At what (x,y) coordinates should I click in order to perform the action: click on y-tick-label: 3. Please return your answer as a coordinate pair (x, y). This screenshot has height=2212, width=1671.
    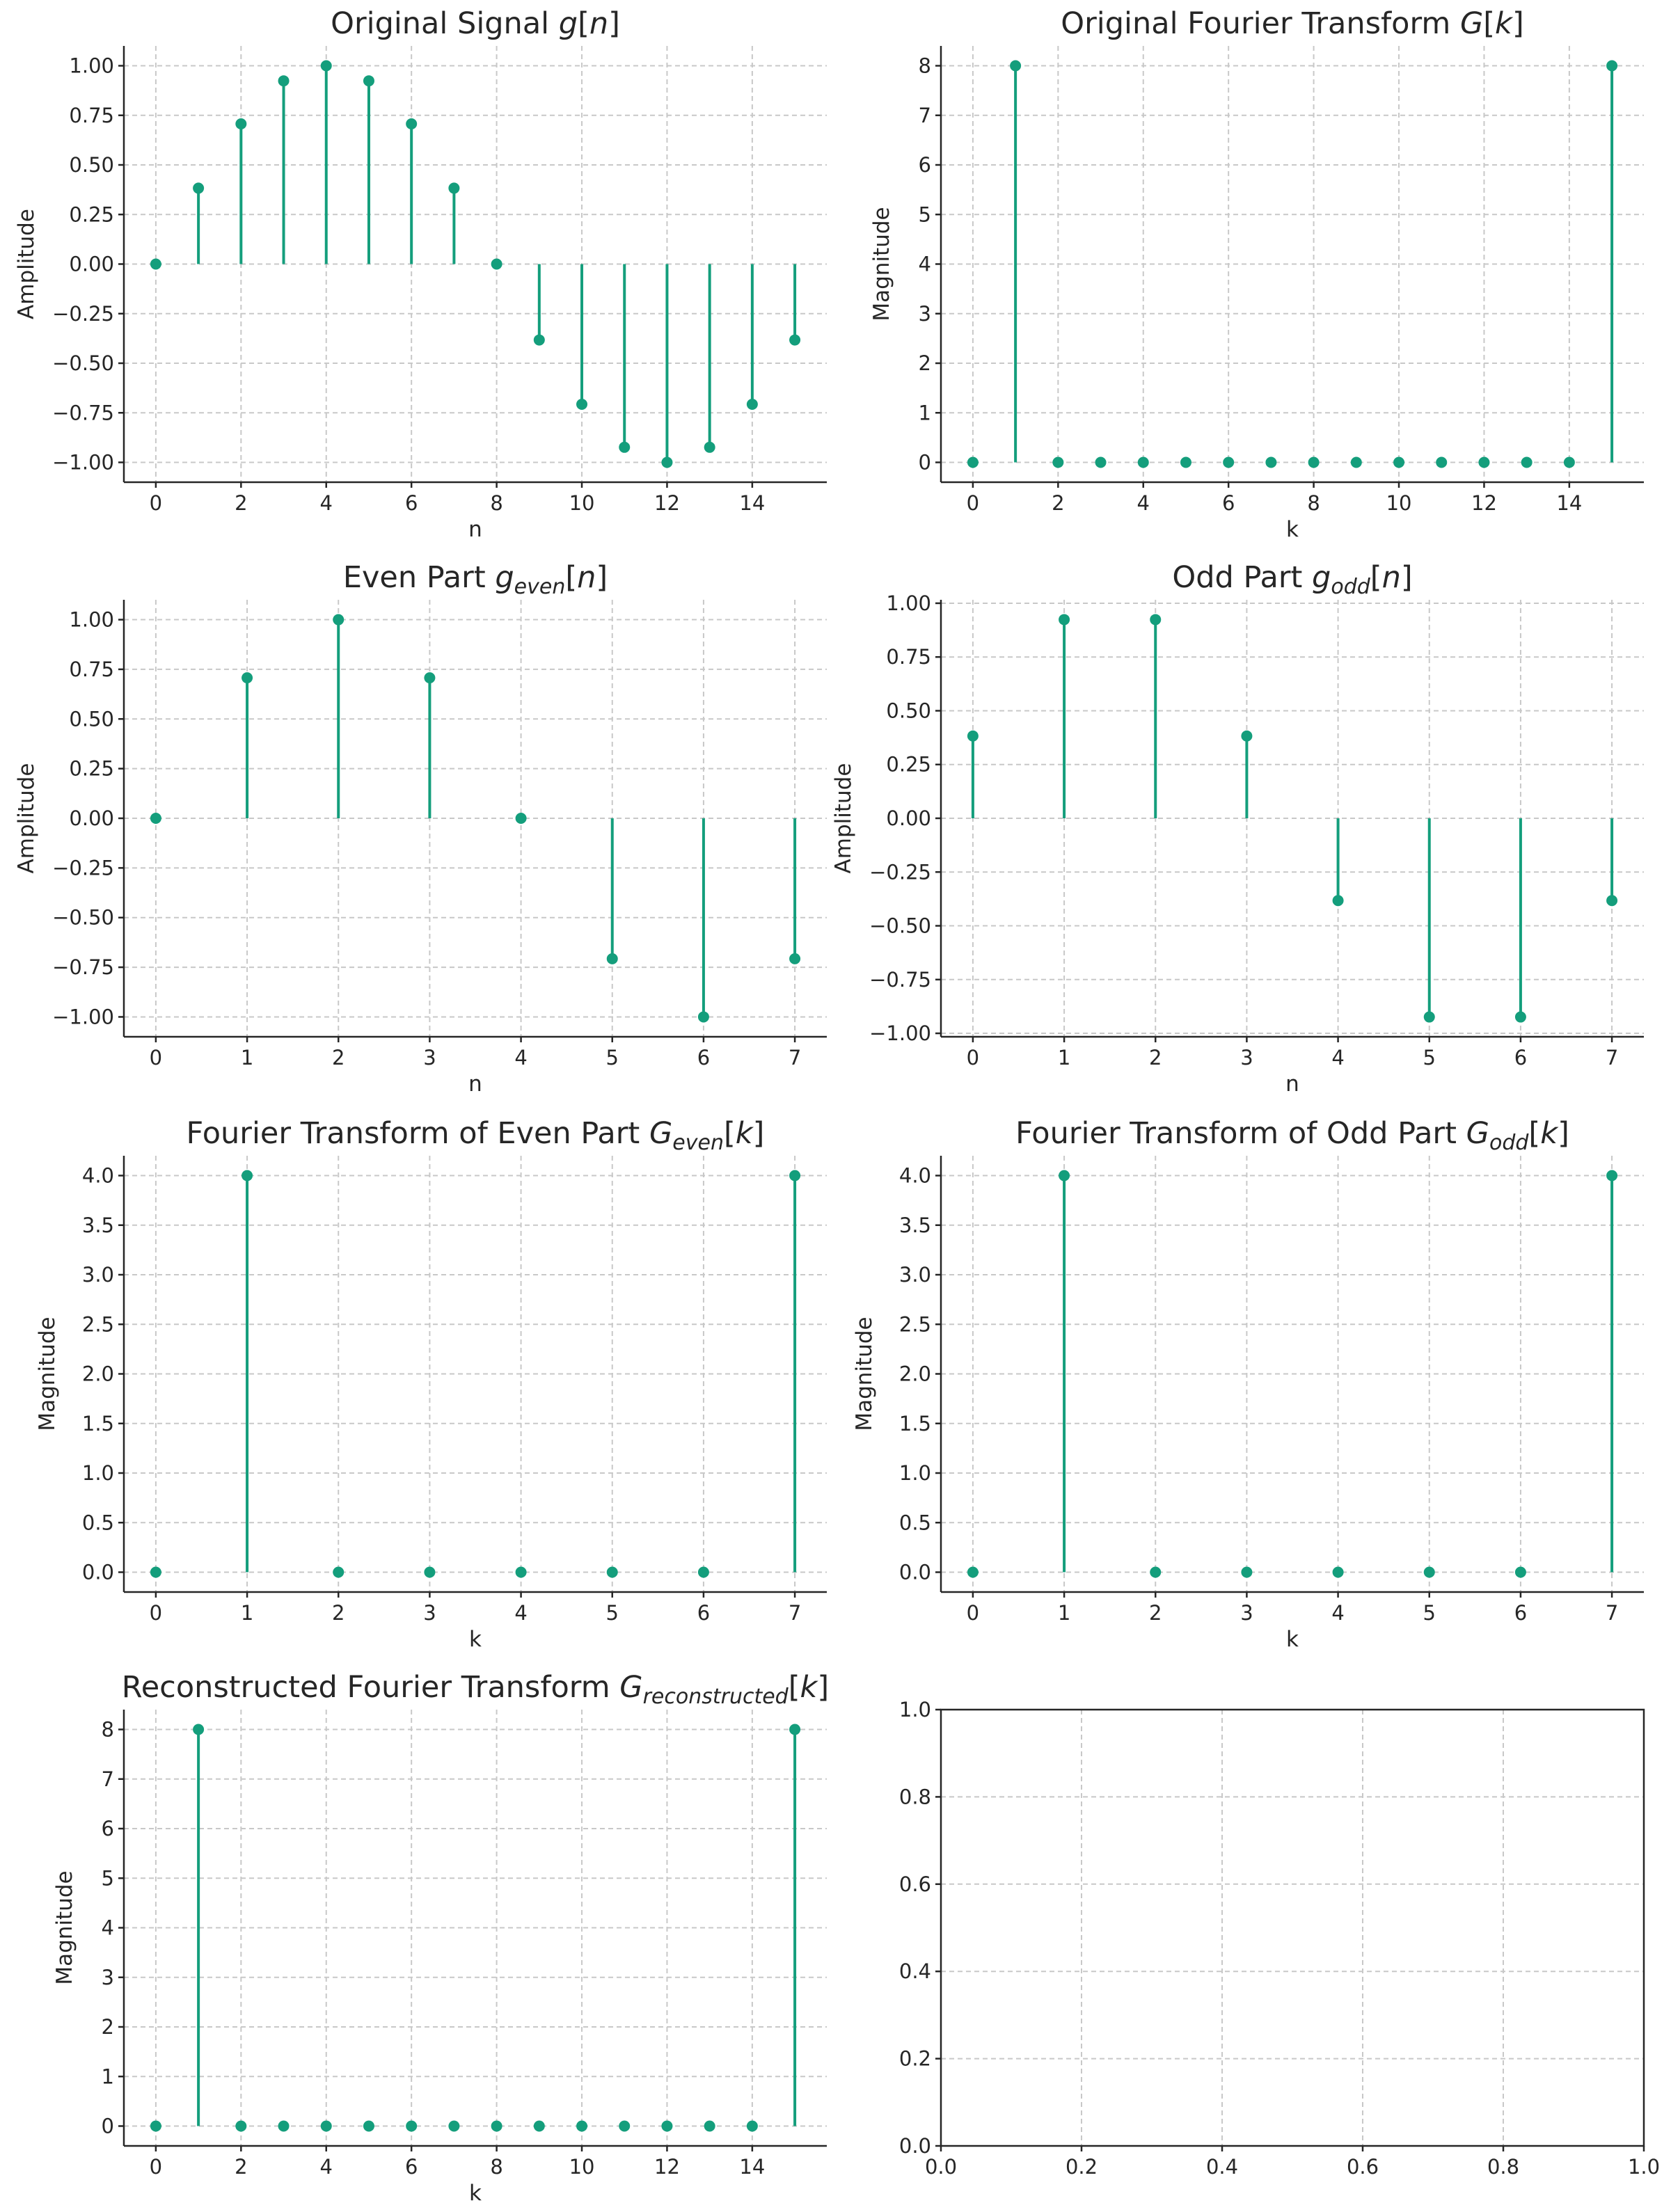
    Looking at the image, I should click on (108, 1977).